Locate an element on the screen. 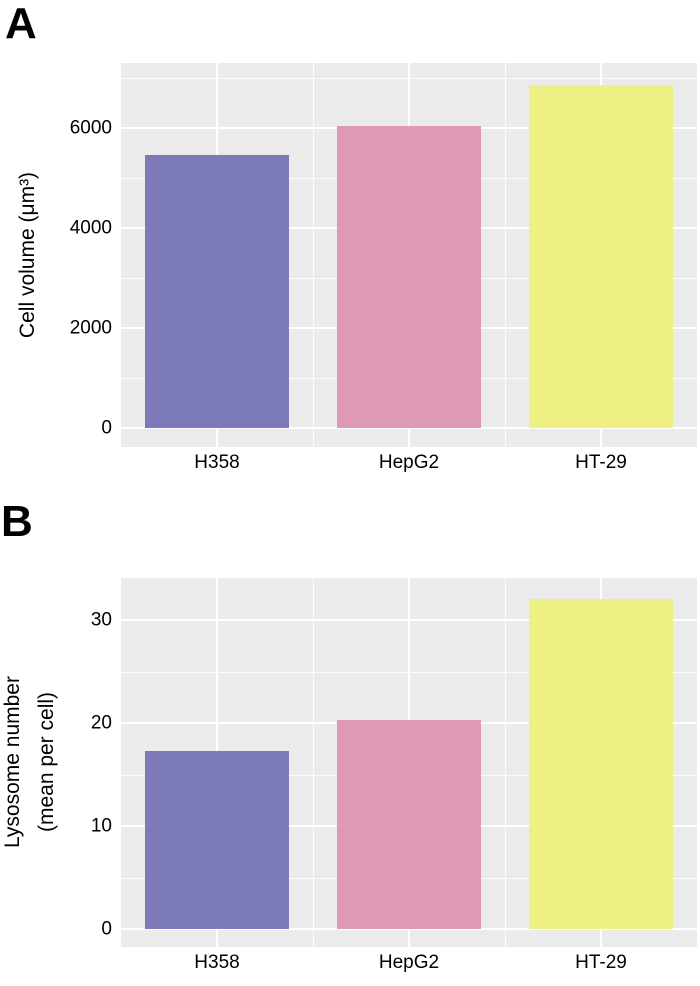  x-axis-tick-labels-b: H358 HepG2 HT-29 is located at coordinates (409, 964).